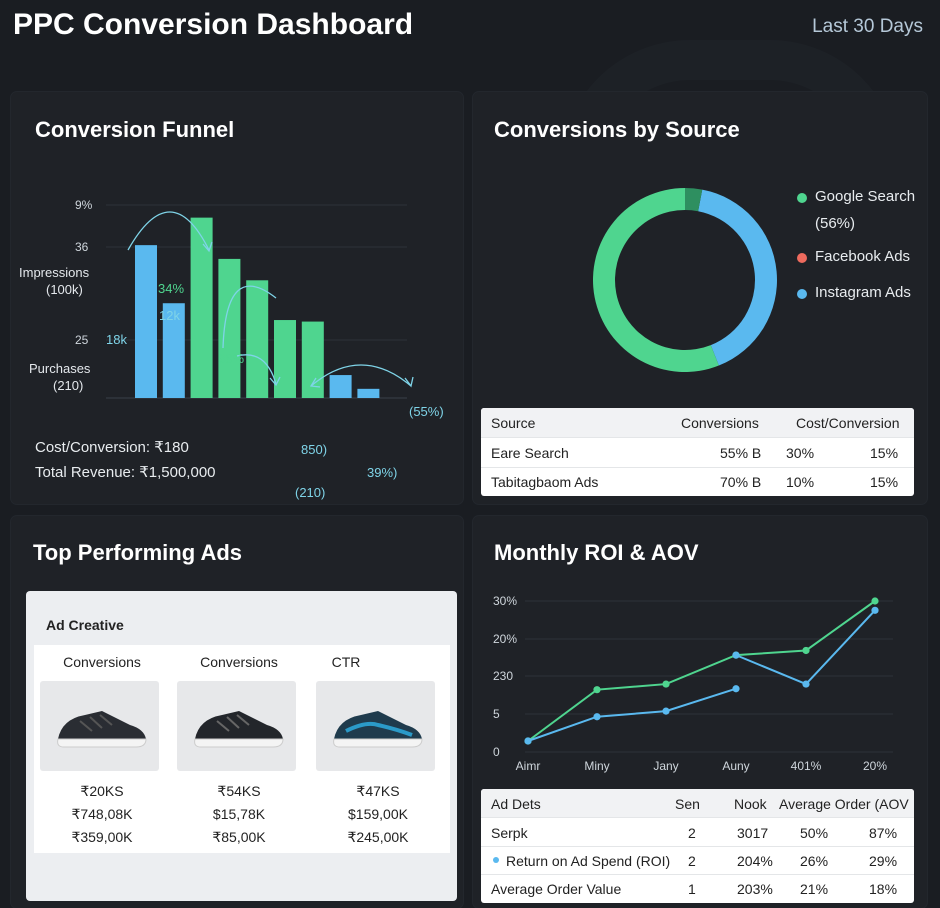 This screenshot has height=908, width=940. Describe the element at coordinates (875, 766) in the screenshot. I see `x-tick-label: 20%` at that location.